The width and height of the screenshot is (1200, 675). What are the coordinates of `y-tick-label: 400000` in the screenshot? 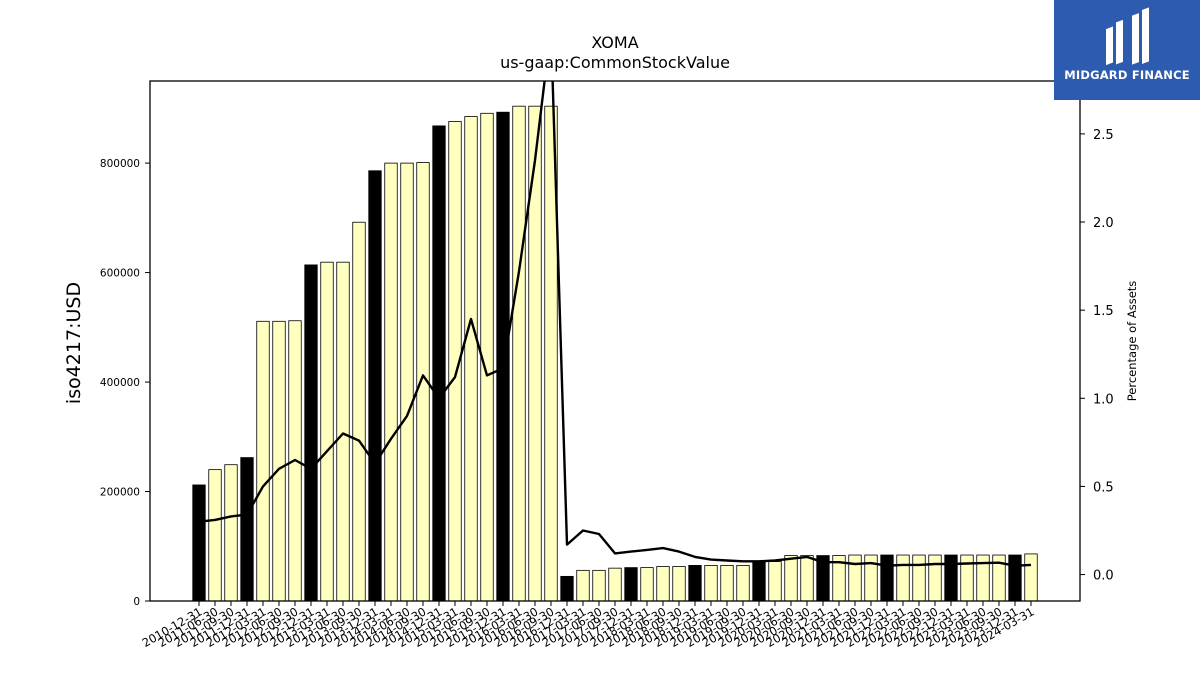 It's located at (120, 383).